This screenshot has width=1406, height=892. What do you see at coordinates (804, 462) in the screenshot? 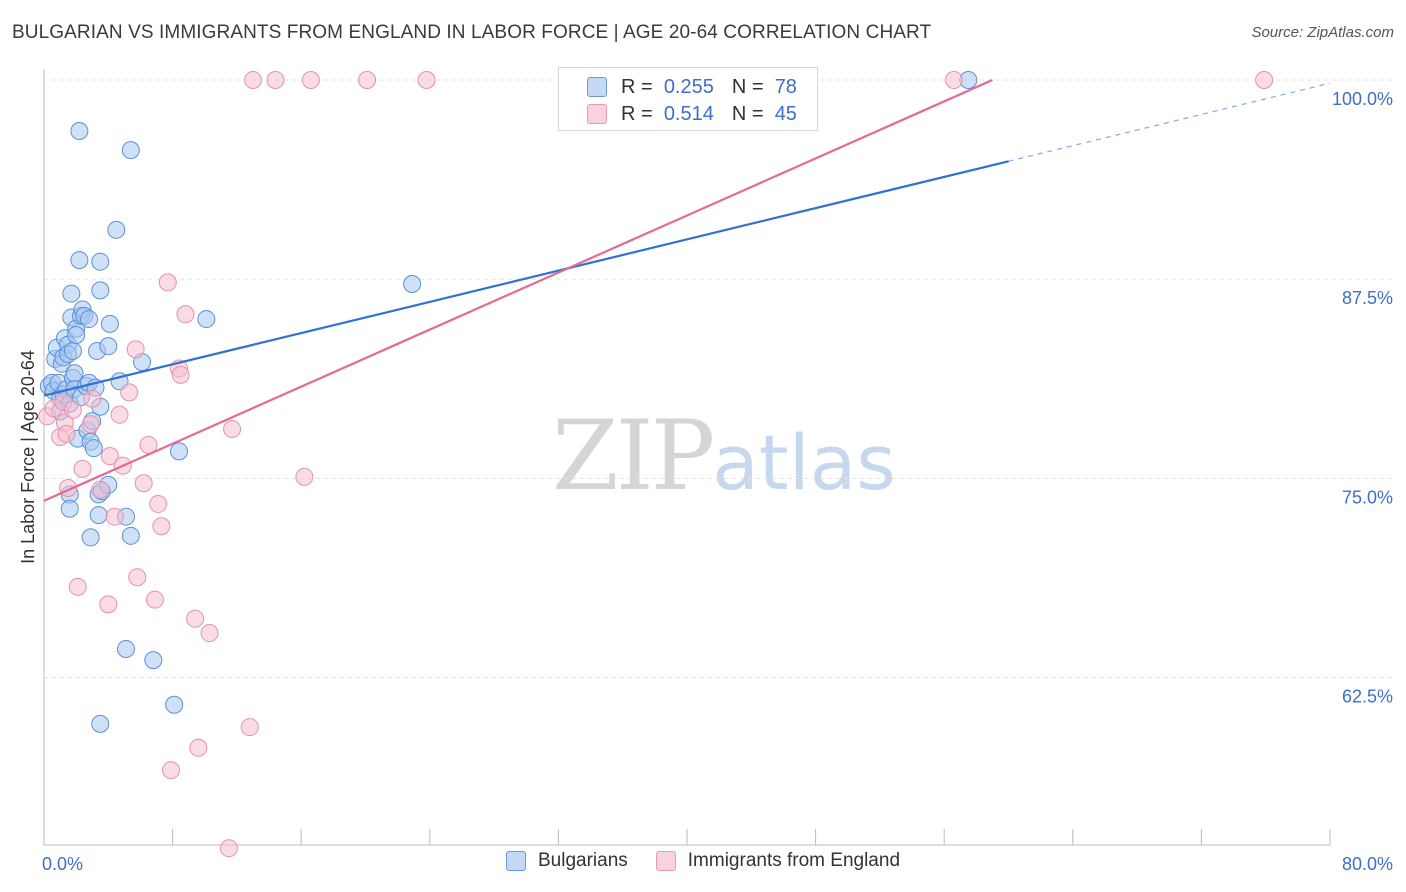
I see `watermark-atlas: atlas` at bounding box center [804, 462].